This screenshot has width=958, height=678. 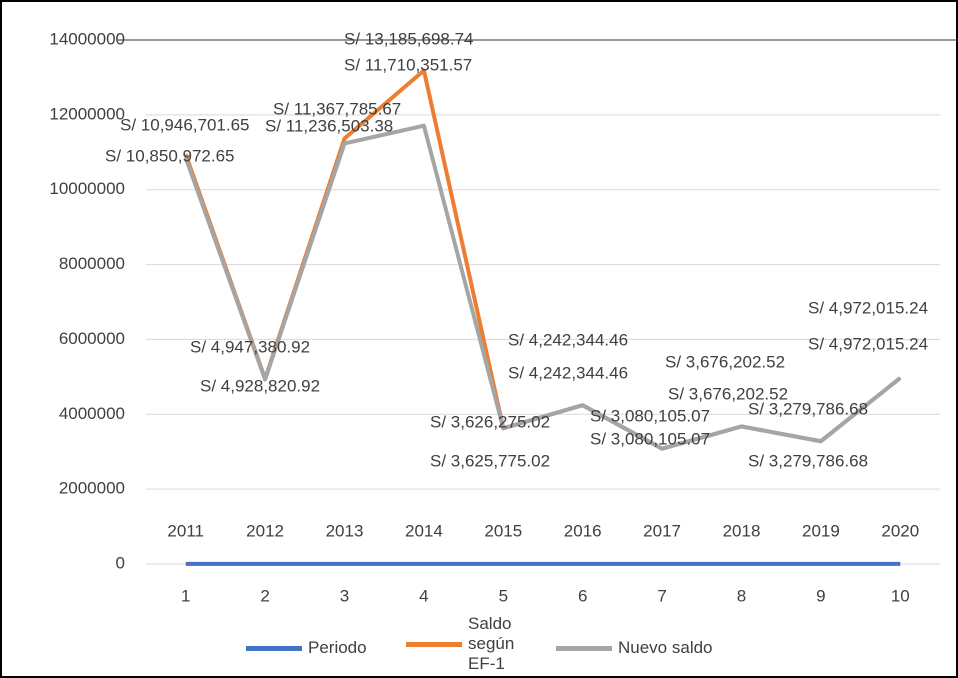 I want to click on data-label: S/ 11,710,351.57, so click(x=408, y=64).